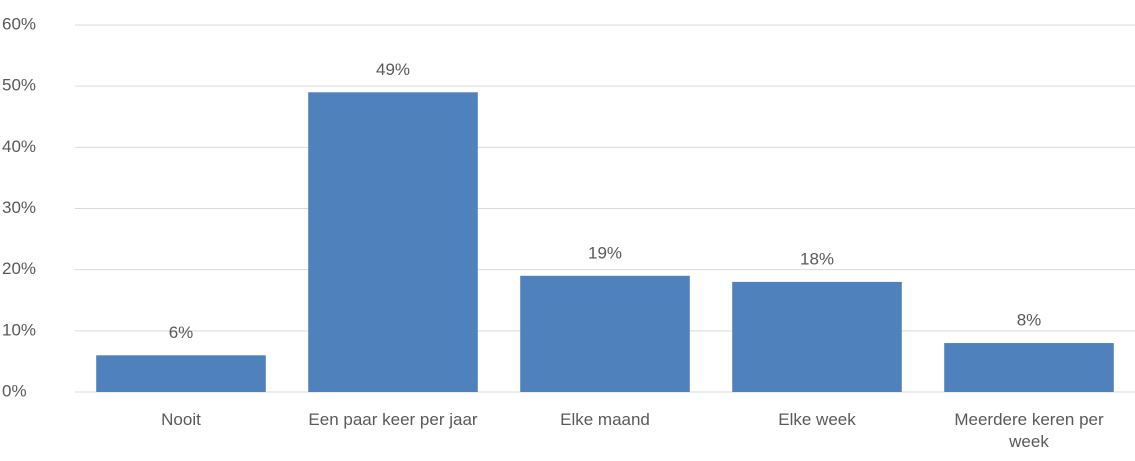 Image resolution: width=1135 pixels, height=461 pixels. Describe the element at coordinates (393, 419) in the screenshot. I see `x-tick-label: Een paar keer per jaar` at that location.